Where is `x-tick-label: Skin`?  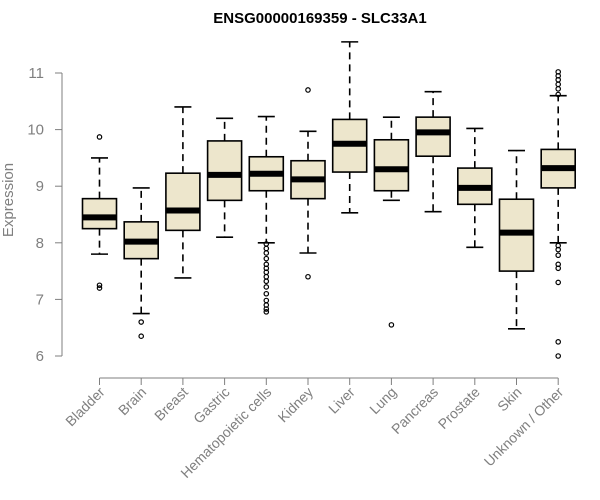 x-tick-label: Skin is located at coordinates (509, 399).